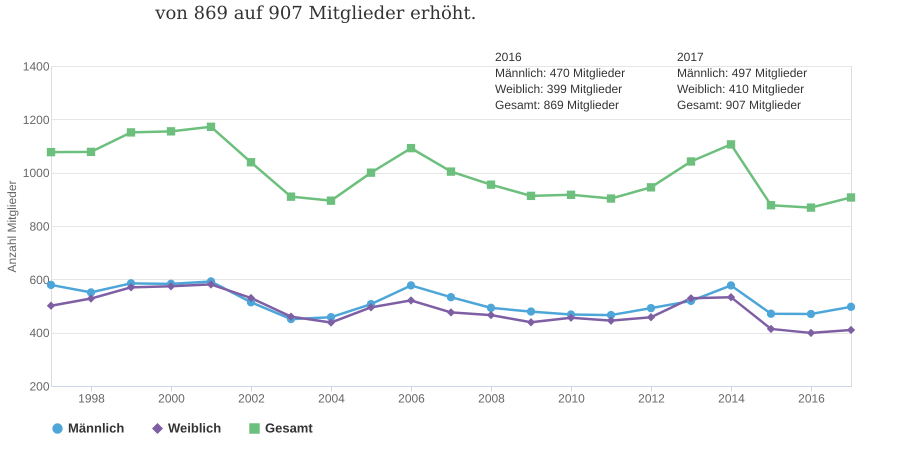 This screenshot has width=905, height=450. What do you see at coordinates (39, 279) in the screenshot?
I see `y-tick-label: 600` at bounding box center [39, 279].